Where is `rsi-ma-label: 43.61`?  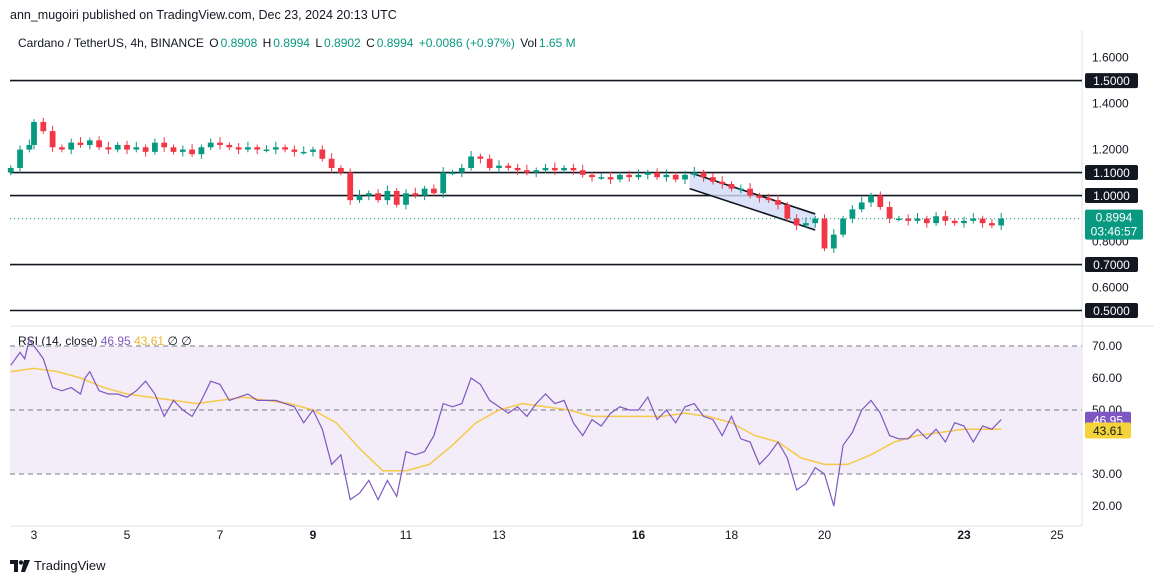
rsi-ma-label: 43.61 is located at coordinates (1108, 431).